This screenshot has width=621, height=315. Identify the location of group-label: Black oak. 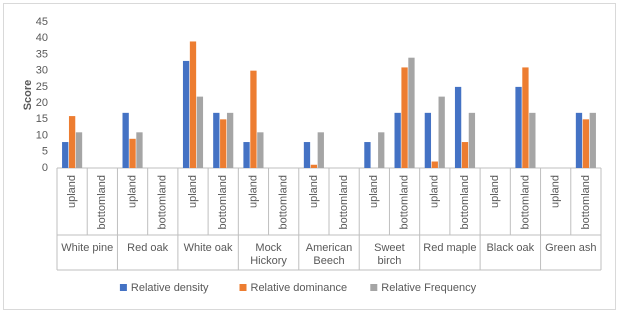
(510, 248).